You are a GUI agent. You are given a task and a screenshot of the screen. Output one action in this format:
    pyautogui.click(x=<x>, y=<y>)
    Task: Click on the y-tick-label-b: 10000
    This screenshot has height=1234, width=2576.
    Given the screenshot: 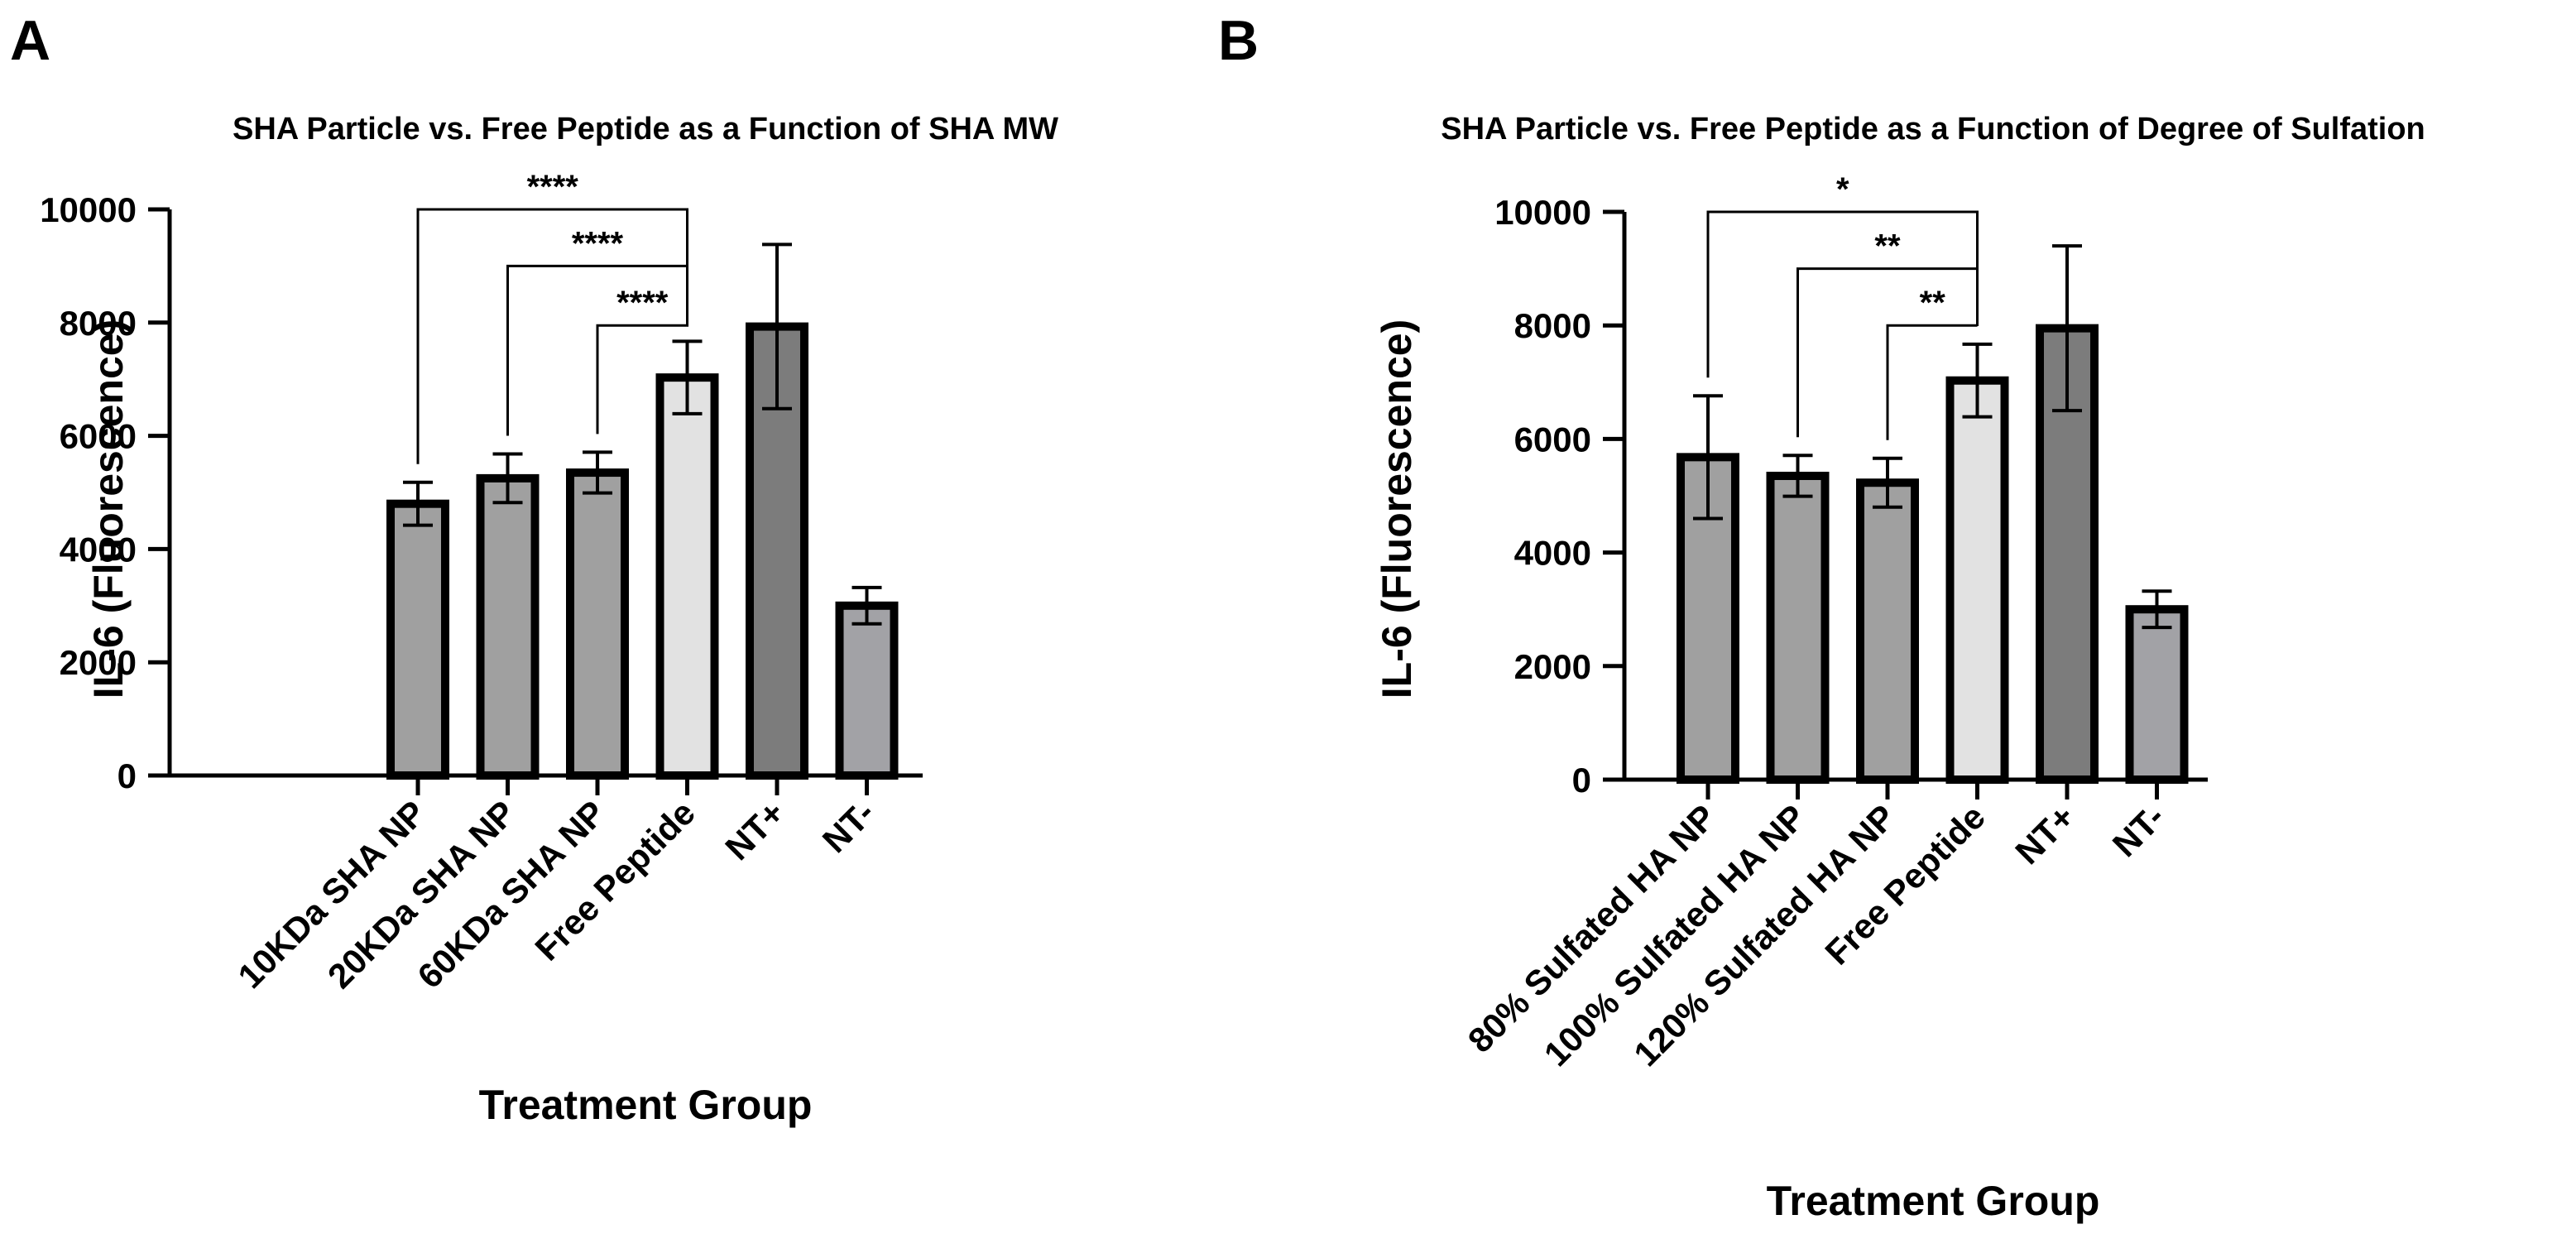 What is the action you would take?
    pyautogui.click(x=1543, y=212)
    